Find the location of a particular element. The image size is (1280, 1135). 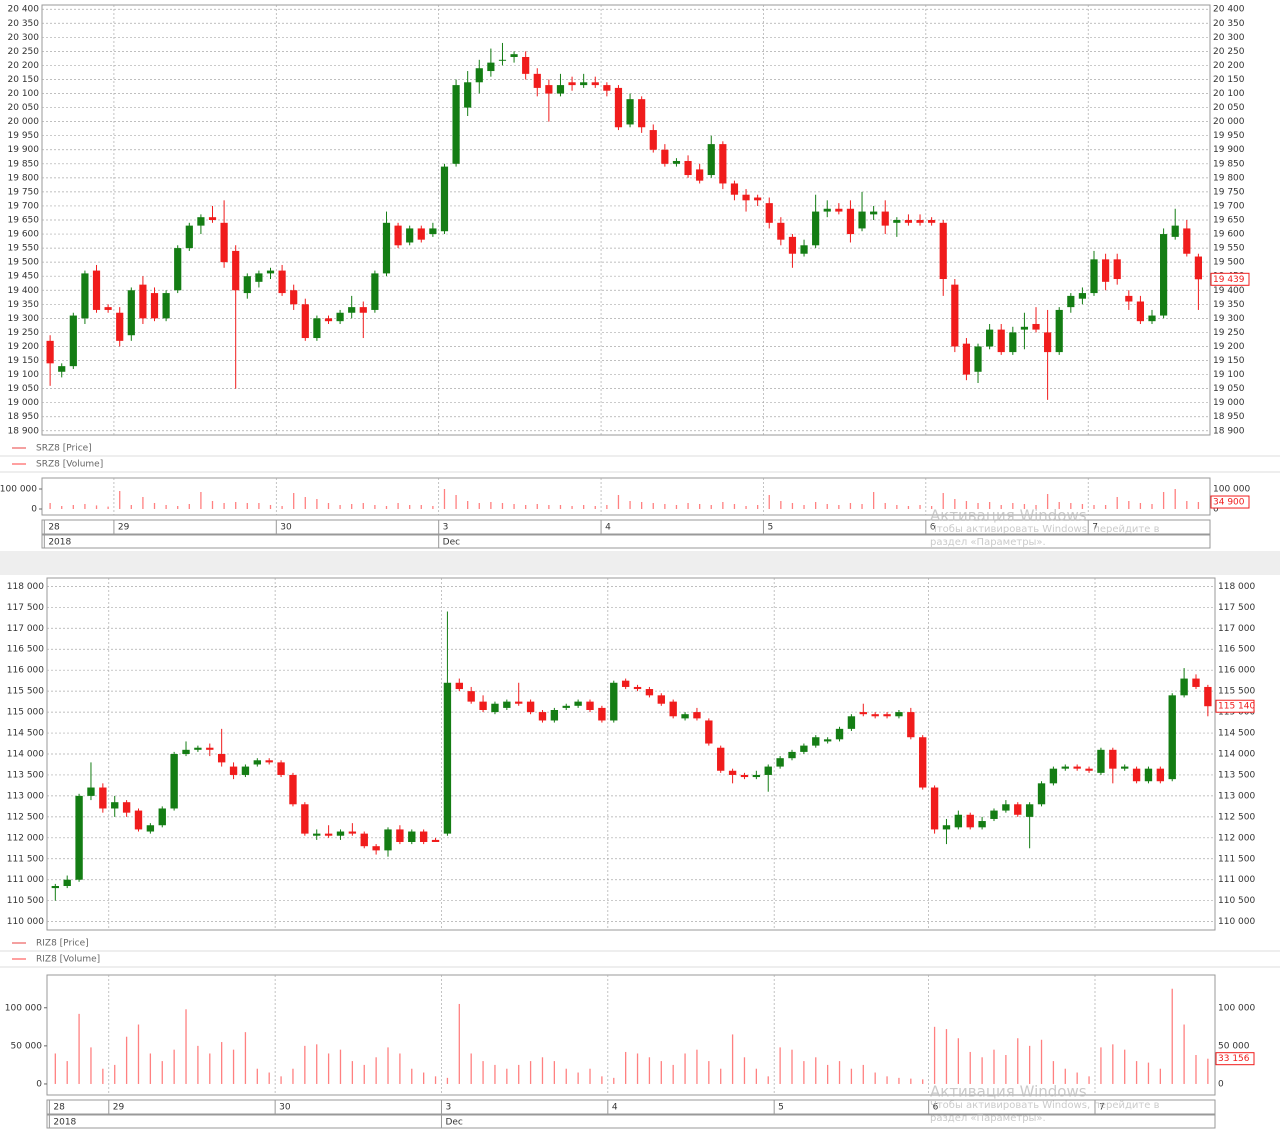

y-tick-label-right: 19 300 is located at coordinates (1229, 319).